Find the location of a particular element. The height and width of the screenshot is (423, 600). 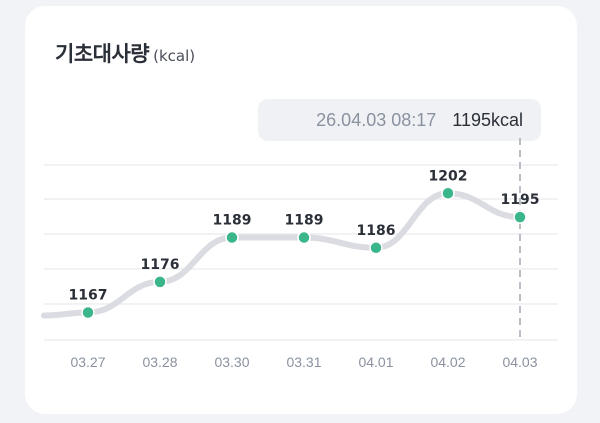

data-label: 1167 is located at coordinates (88, 296).